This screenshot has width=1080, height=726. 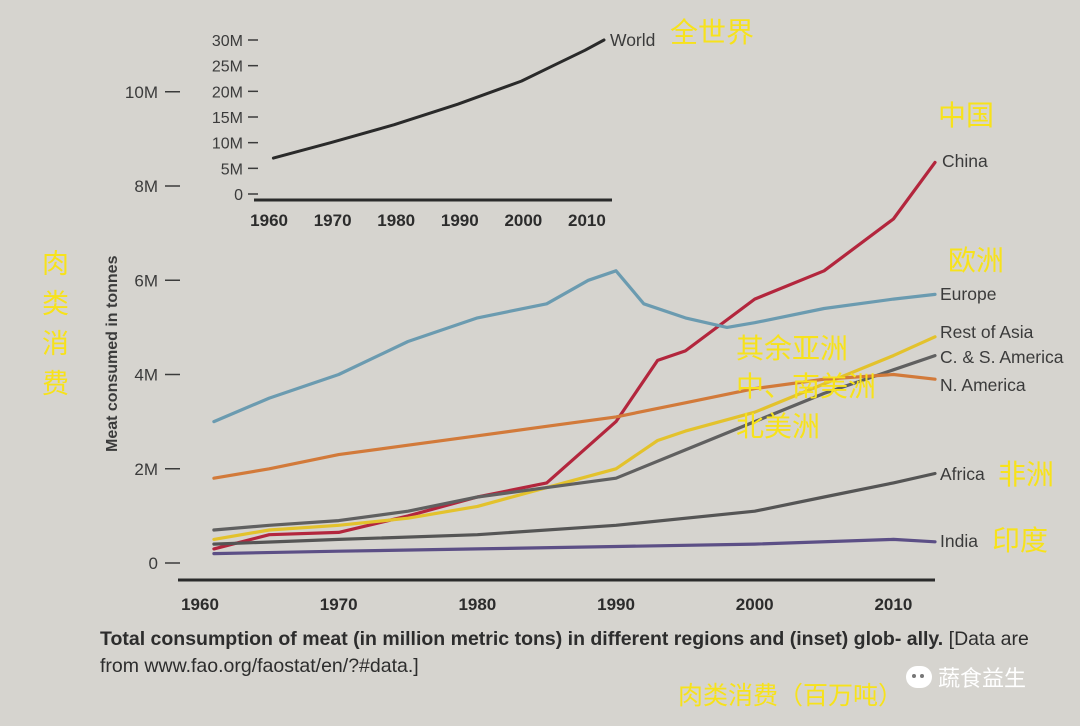 What do you see at coordinates (966, 115) in the screenshot?
I see `china-cn-label: 中国` at bounding box center [966, 115].